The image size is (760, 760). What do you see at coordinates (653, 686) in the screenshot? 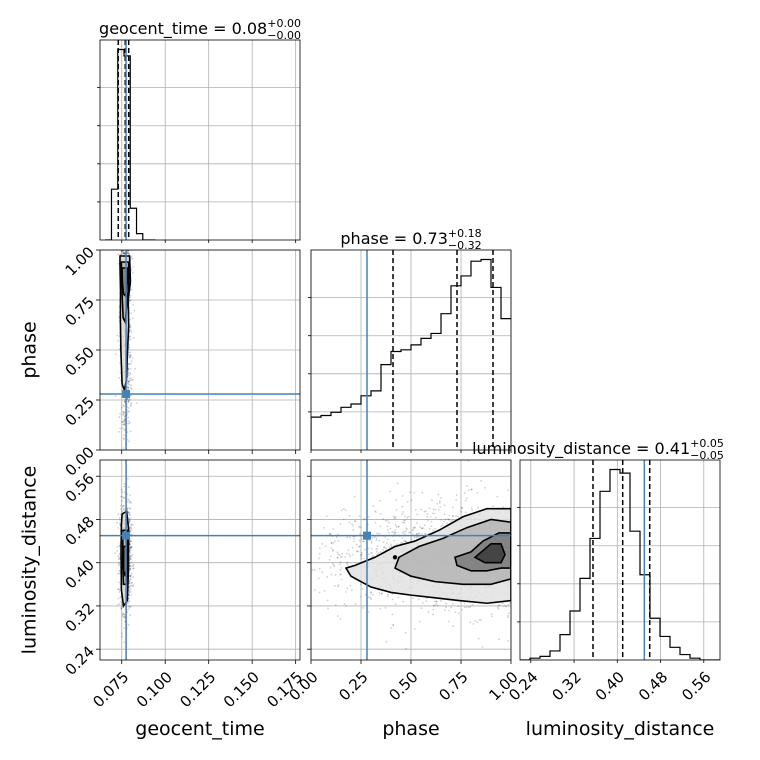
I see `tick-label-x-luminosity_distance: 0.48` at bounding box center [653, 686].